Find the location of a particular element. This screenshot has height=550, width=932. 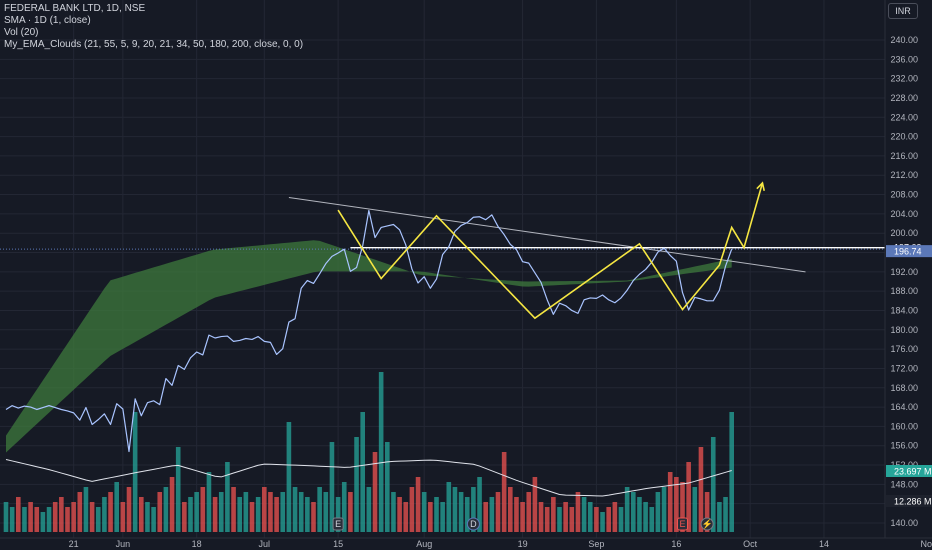

last-price-badge: 196.74 is located at coordinates (908, 252).